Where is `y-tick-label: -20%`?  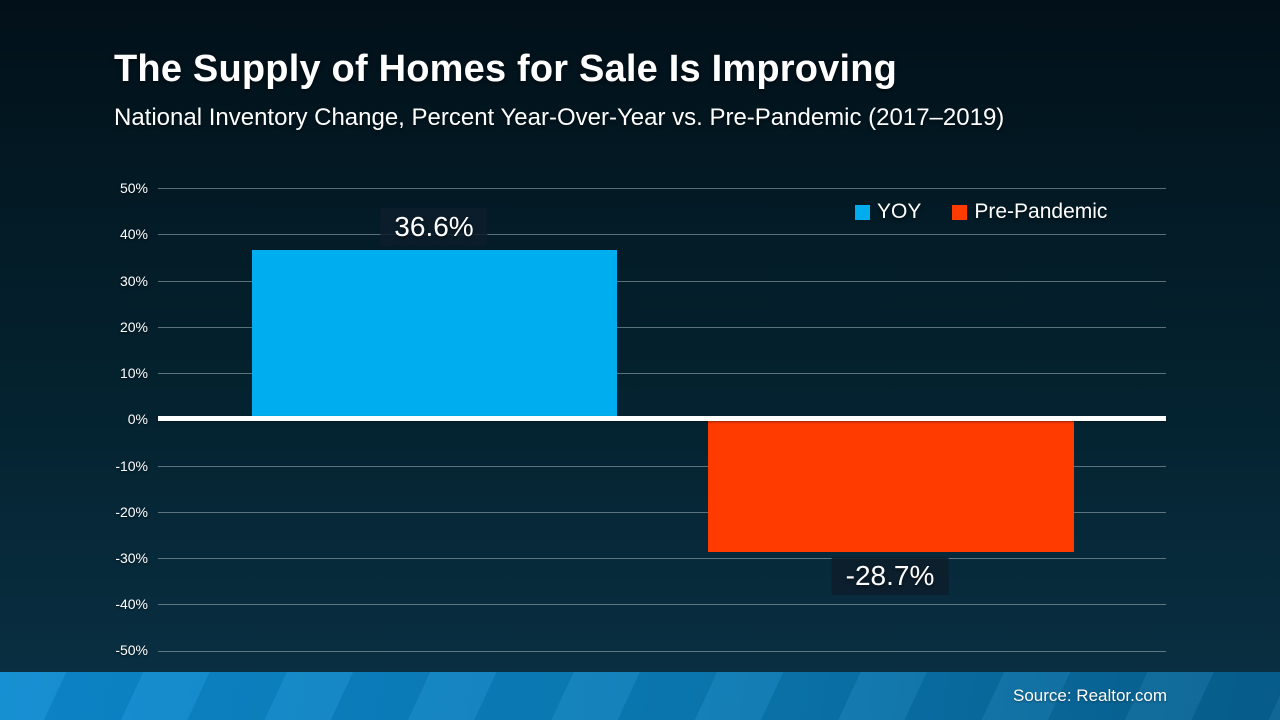
y-tick-label: -20% is located at coordinates (131, 512).